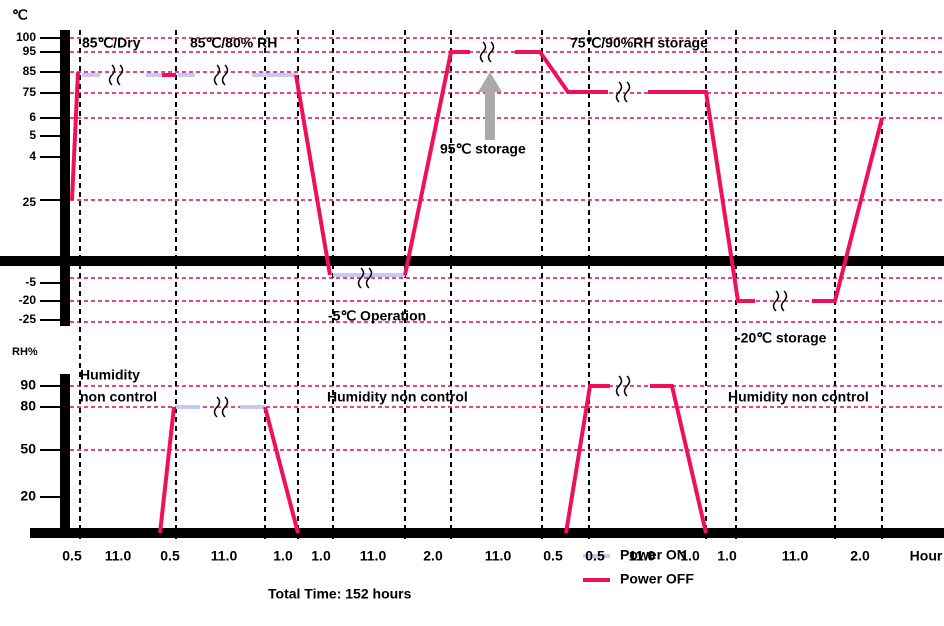 This screenshot has width=944, height=626. What do you see at coordinates (30, 202) in the screenshot?
I see `temp-label: 25` at bounding box center [30, 202].